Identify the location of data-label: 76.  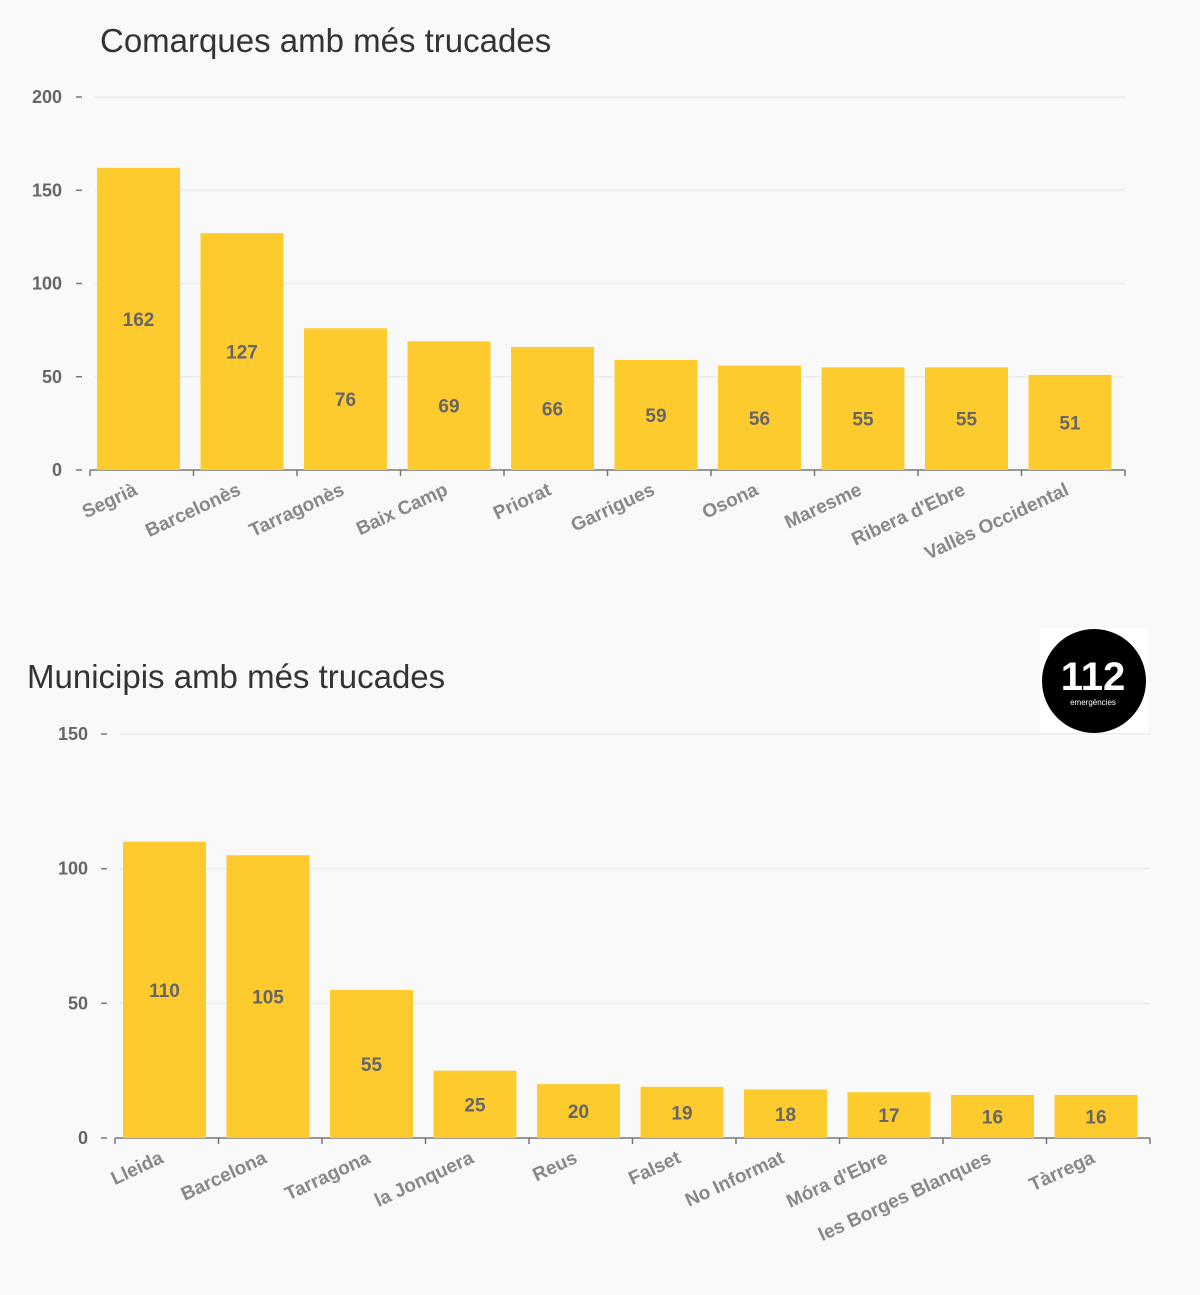
(345, 400).